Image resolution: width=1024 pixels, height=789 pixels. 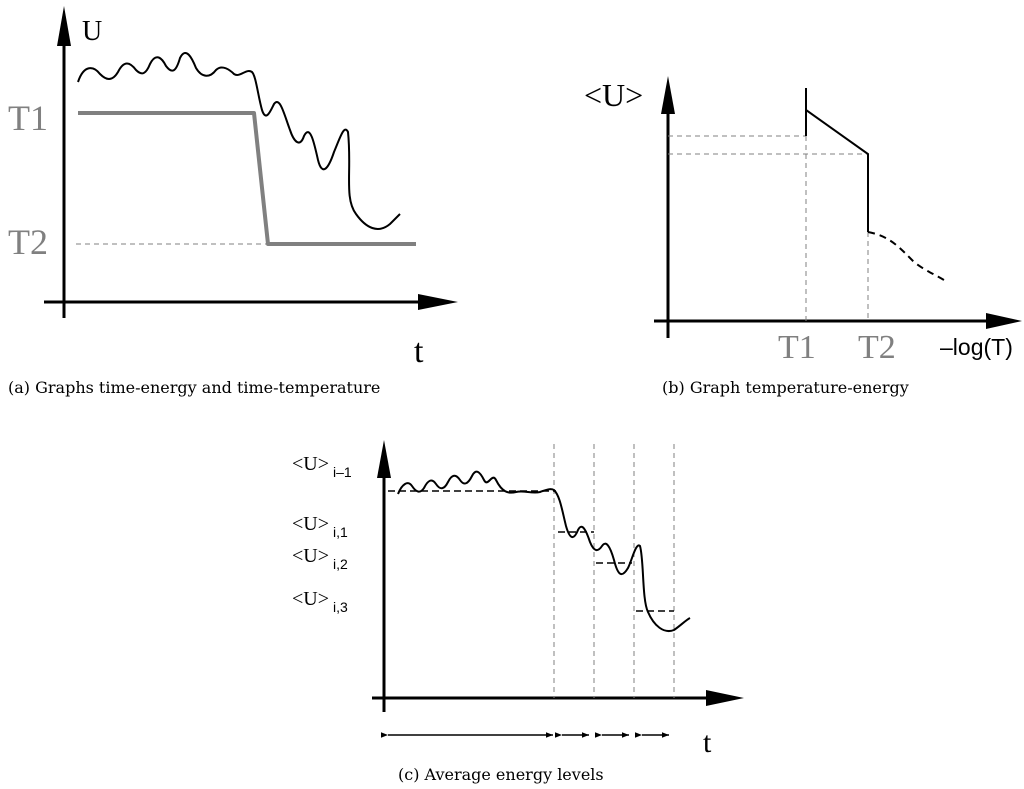 I want to click on panel-a-energy-curve, so click(x=239, y=141).